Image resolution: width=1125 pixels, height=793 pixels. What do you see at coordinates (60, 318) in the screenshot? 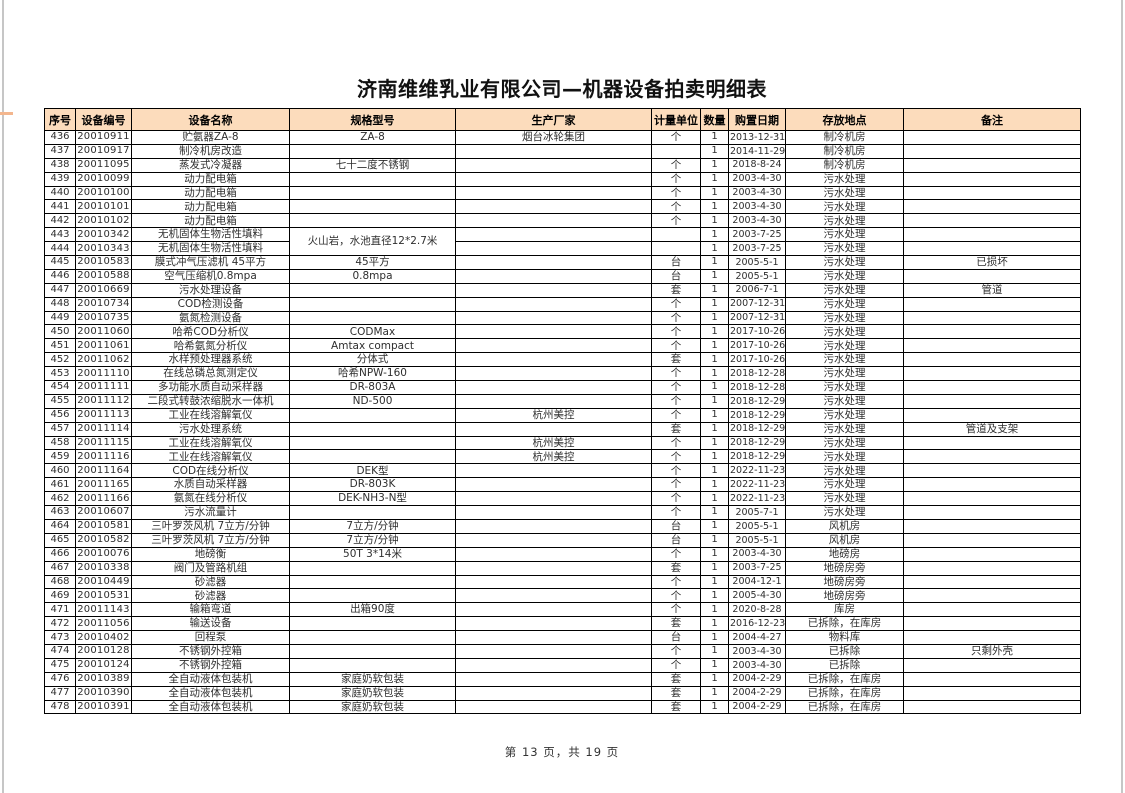
I see `table-cell: 449` at bounding box center [60, 318].